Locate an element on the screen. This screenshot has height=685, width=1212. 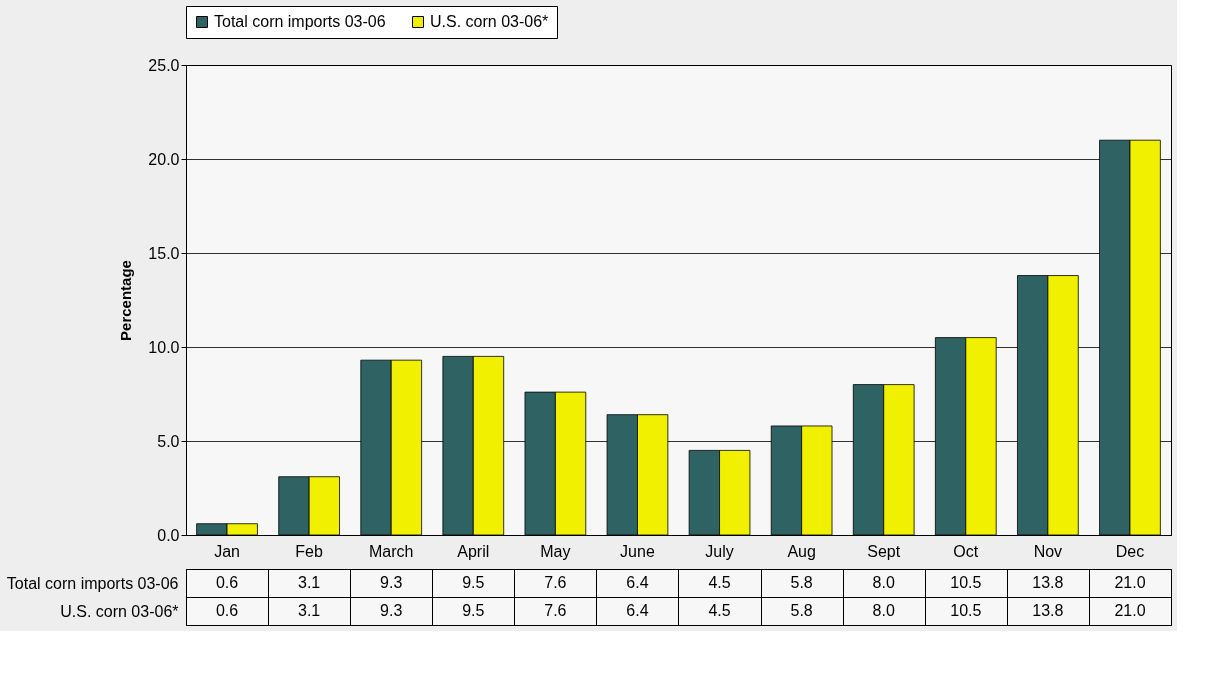
x-tick-label: Aug is located at coordinates (801, 551).